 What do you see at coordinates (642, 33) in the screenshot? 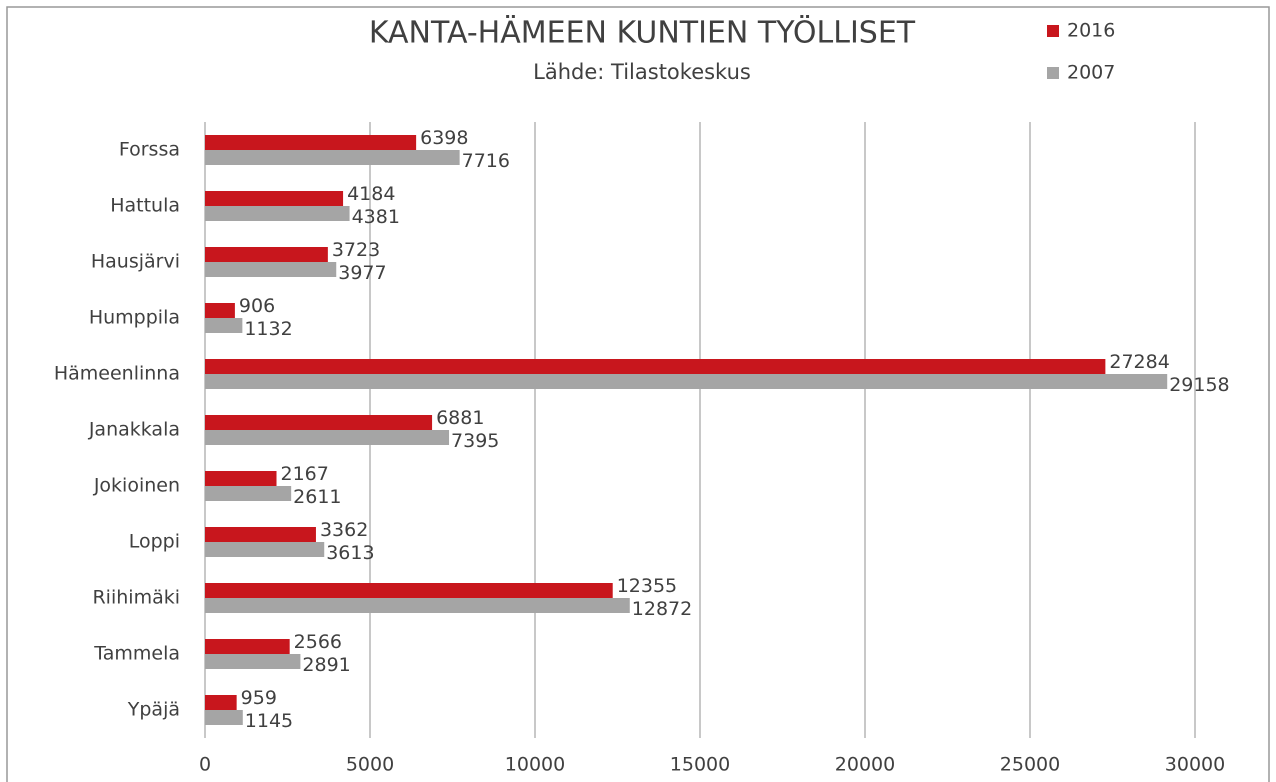
I see `chart-title: KANTA-HÄMEEN KUNTIEN TYÖLLISET` at bounding box center [642, 33].